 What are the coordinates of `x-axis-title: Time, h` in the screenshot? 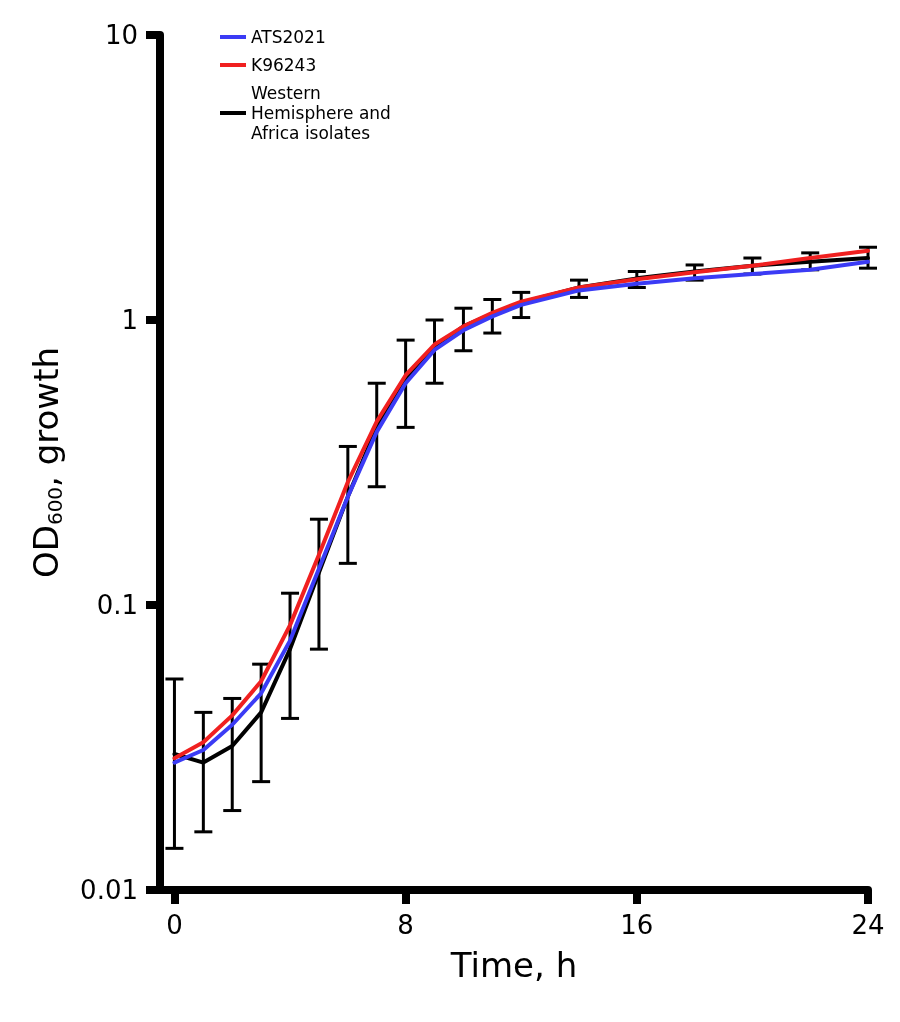 It's located at (513, 965).